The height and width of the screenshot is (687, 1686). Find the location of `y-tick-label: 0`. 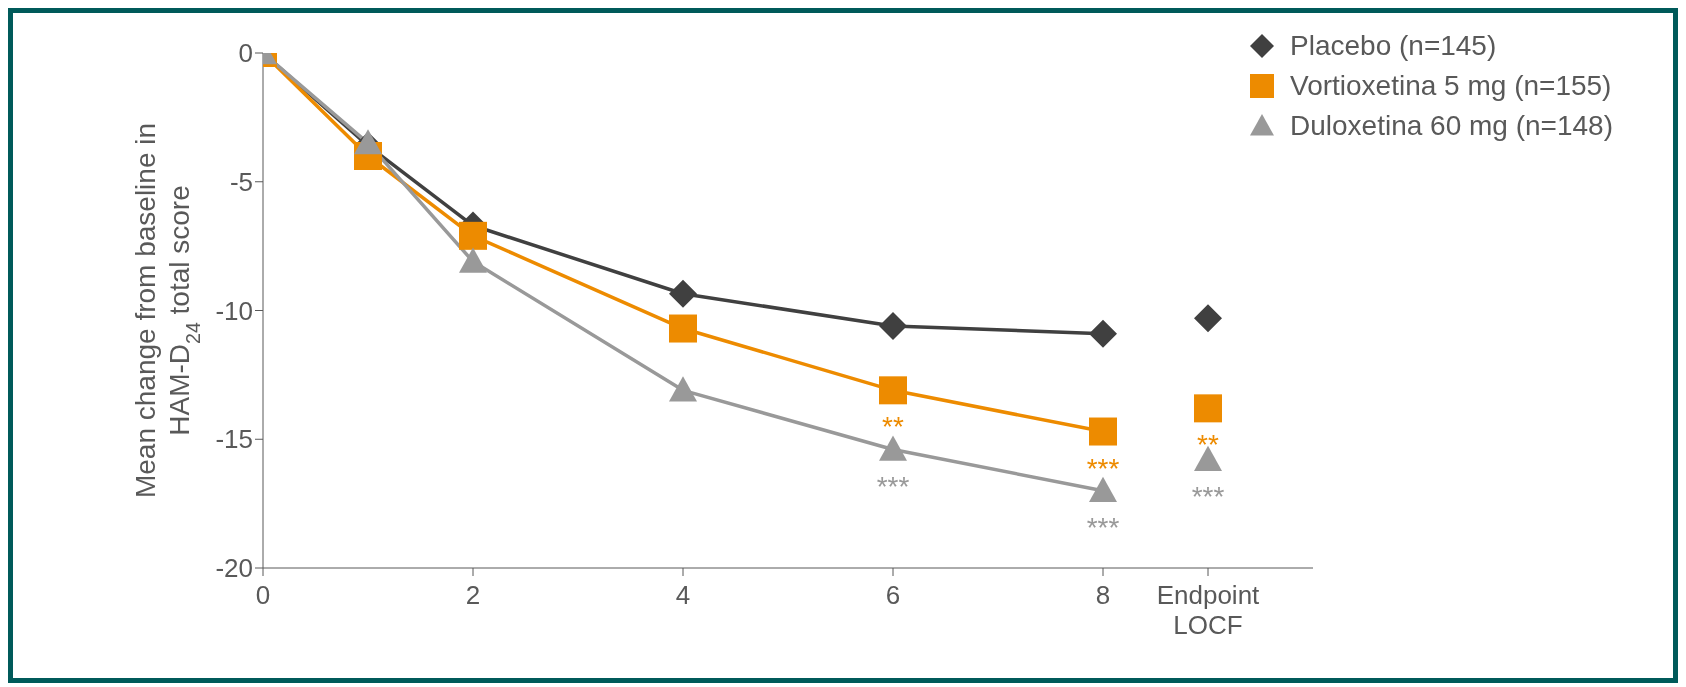

y-tick-label: 0 is located at coordinates (245, 53).